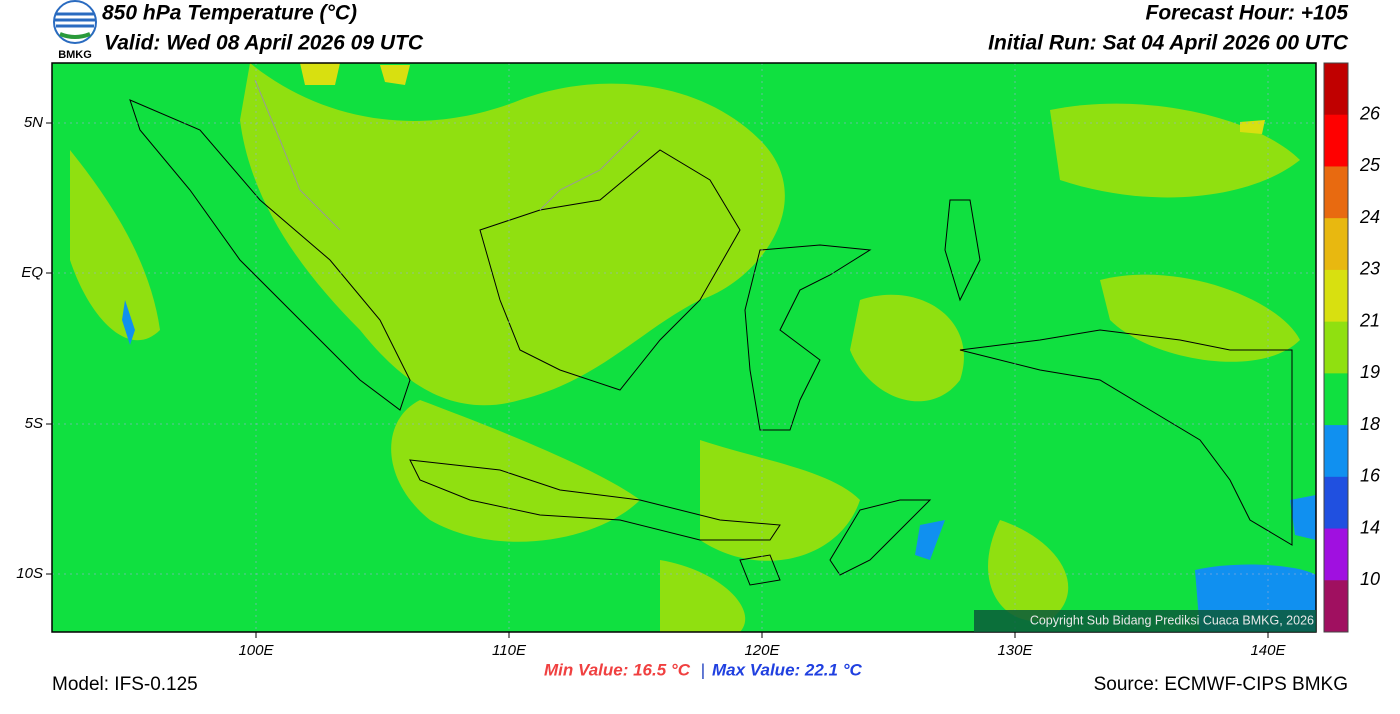  I want to click on logo-text: BMKG, so click(75, 55).